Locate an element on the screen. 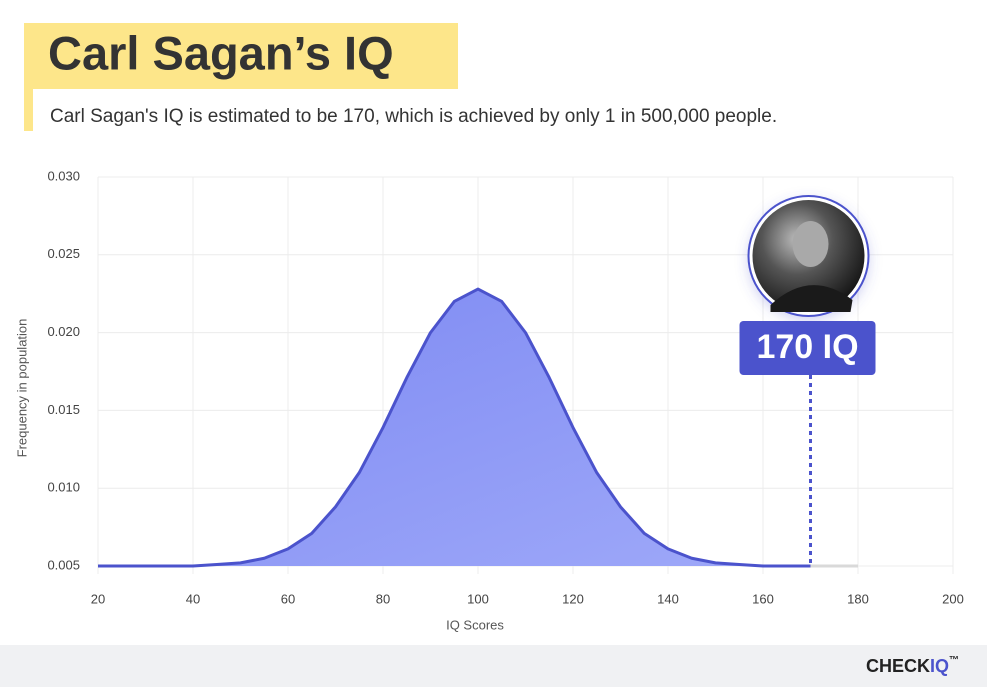 Image resolution: width=987 pixels, height=687 pixels. marker-label-box is located at coordinates (807, 348).